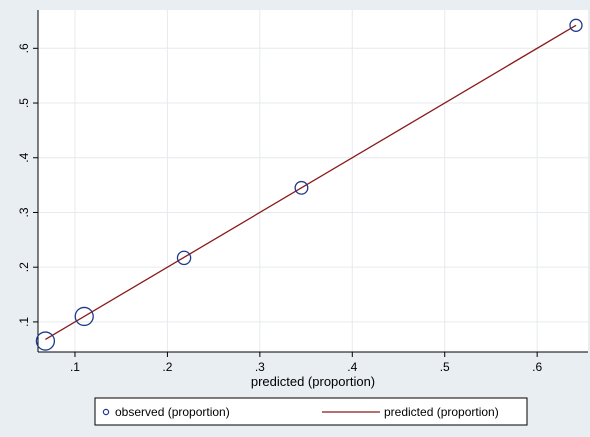  Describe the element at coordinates (313, 381) in the screenshot. I see `x-axis-label: predicted (proportion)` at that location.